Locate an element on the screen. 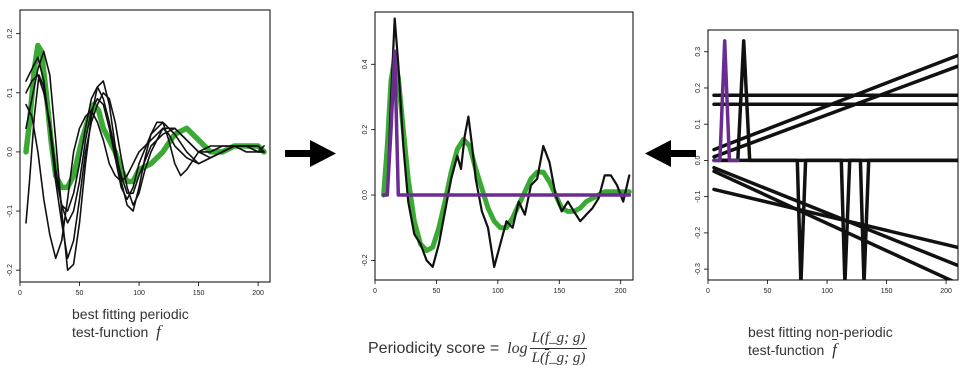 Image resolution: width=960 pixels, height=392 pixels. middle-x-tick-label: 100 is located at coordinates (498, 291).